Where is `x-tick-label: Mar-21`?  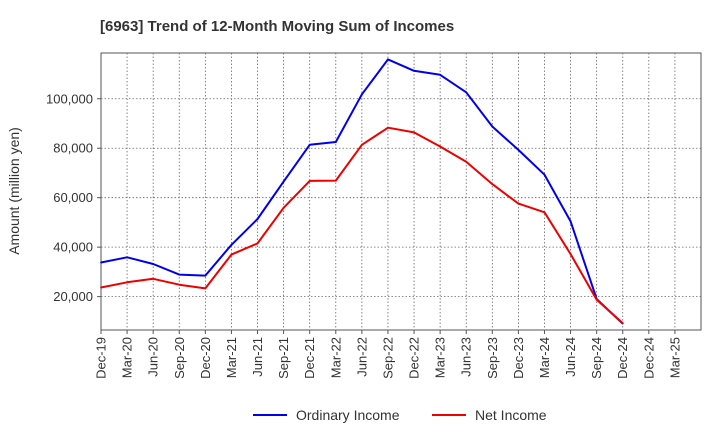 x-tick-label: Mar-21 is located at coordinates (231, 357).